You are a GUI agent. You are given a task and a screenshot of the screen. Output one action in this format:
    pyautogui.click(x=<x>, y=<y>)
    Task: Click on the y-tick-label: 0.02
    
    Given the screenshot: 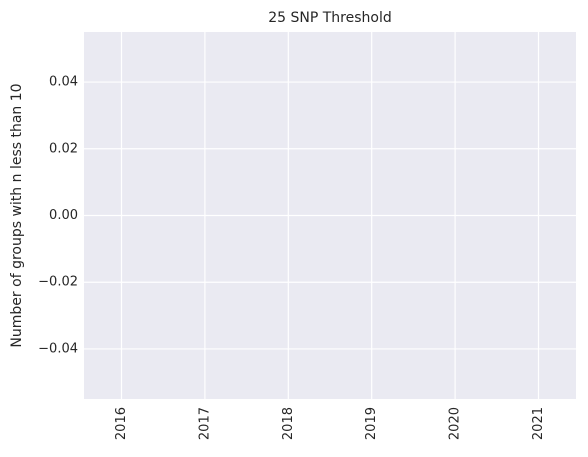 What is the action you would take?
    pyautogui.click(x=63, y=148)
    